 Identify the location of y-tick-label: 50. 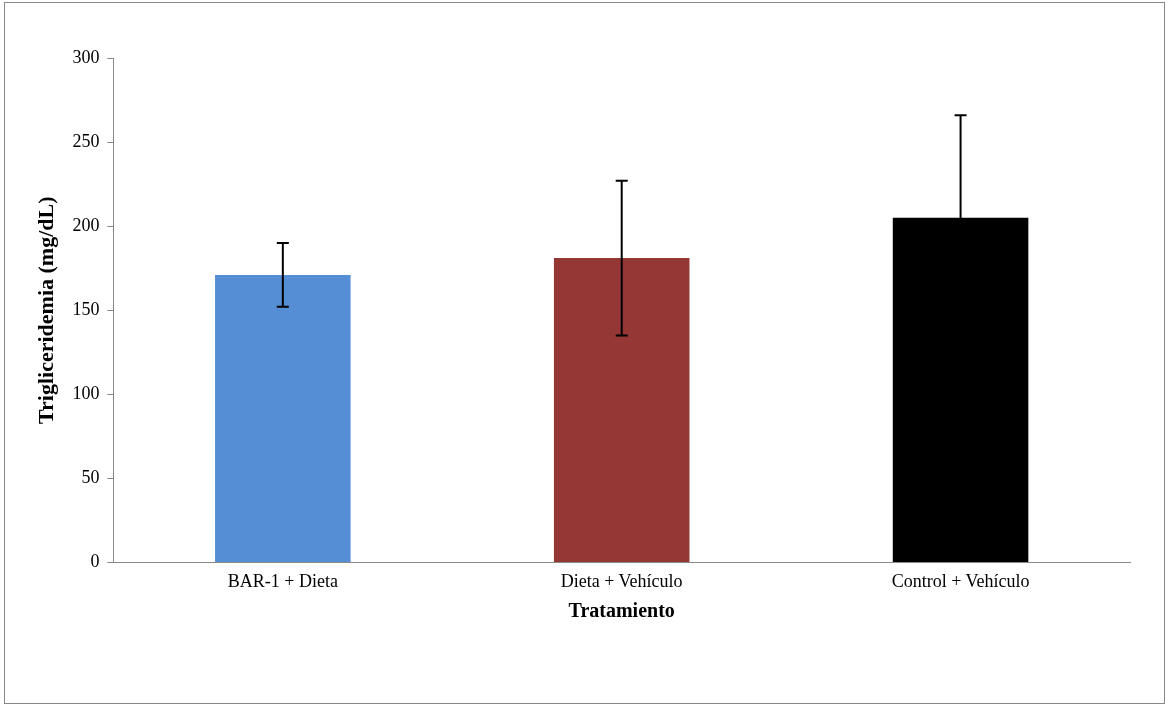
(90, 477).